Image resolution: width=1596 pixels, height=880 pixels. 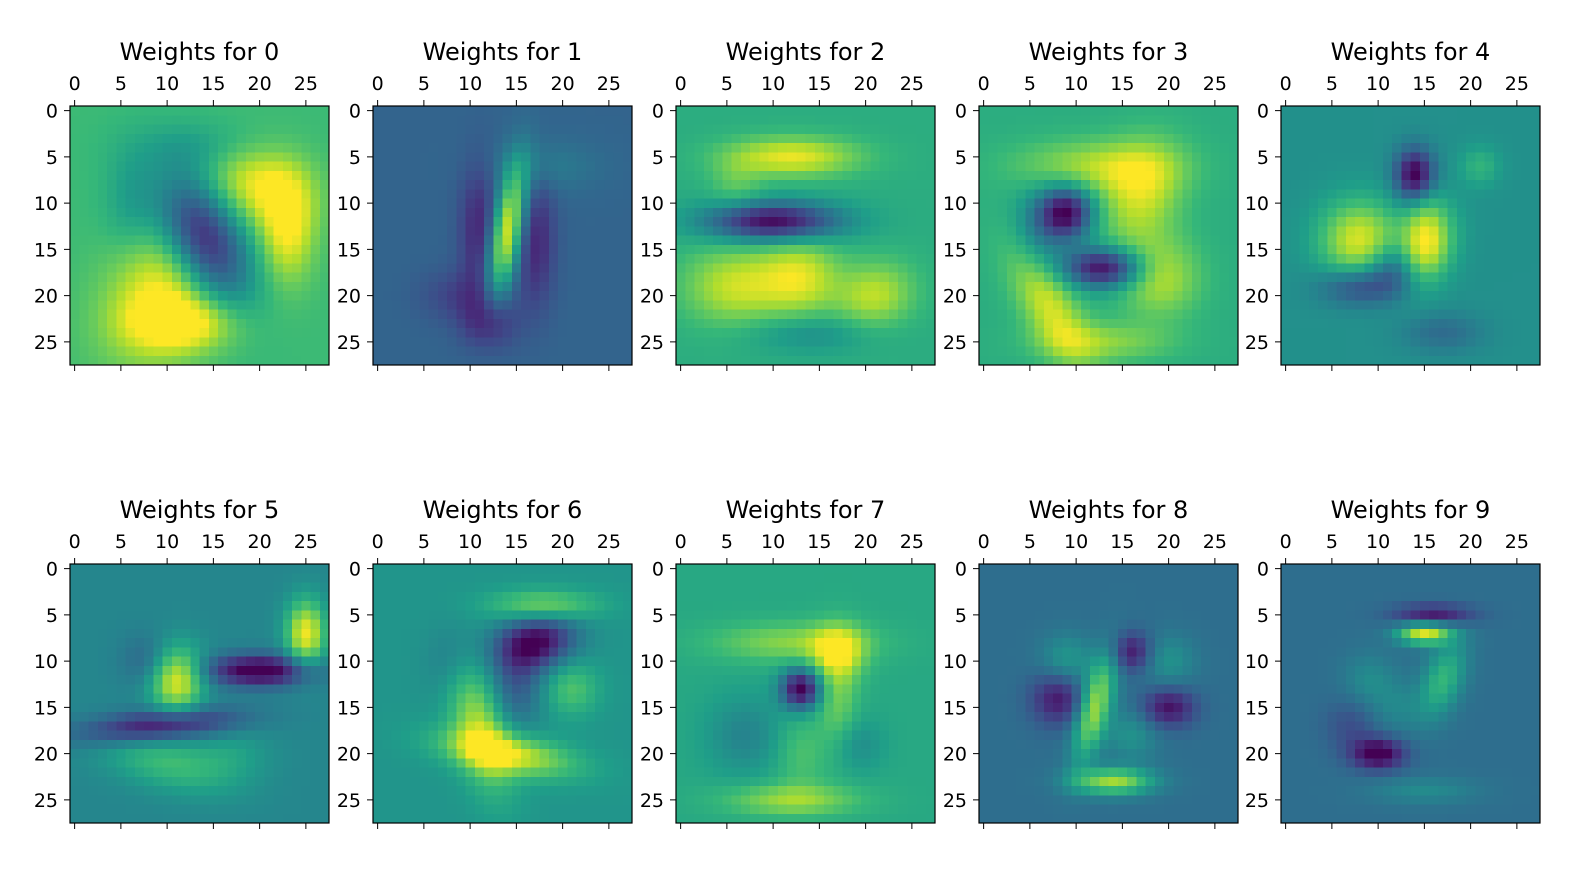 I want to click on y-tick-label: 15, so click(x=349, y=250).